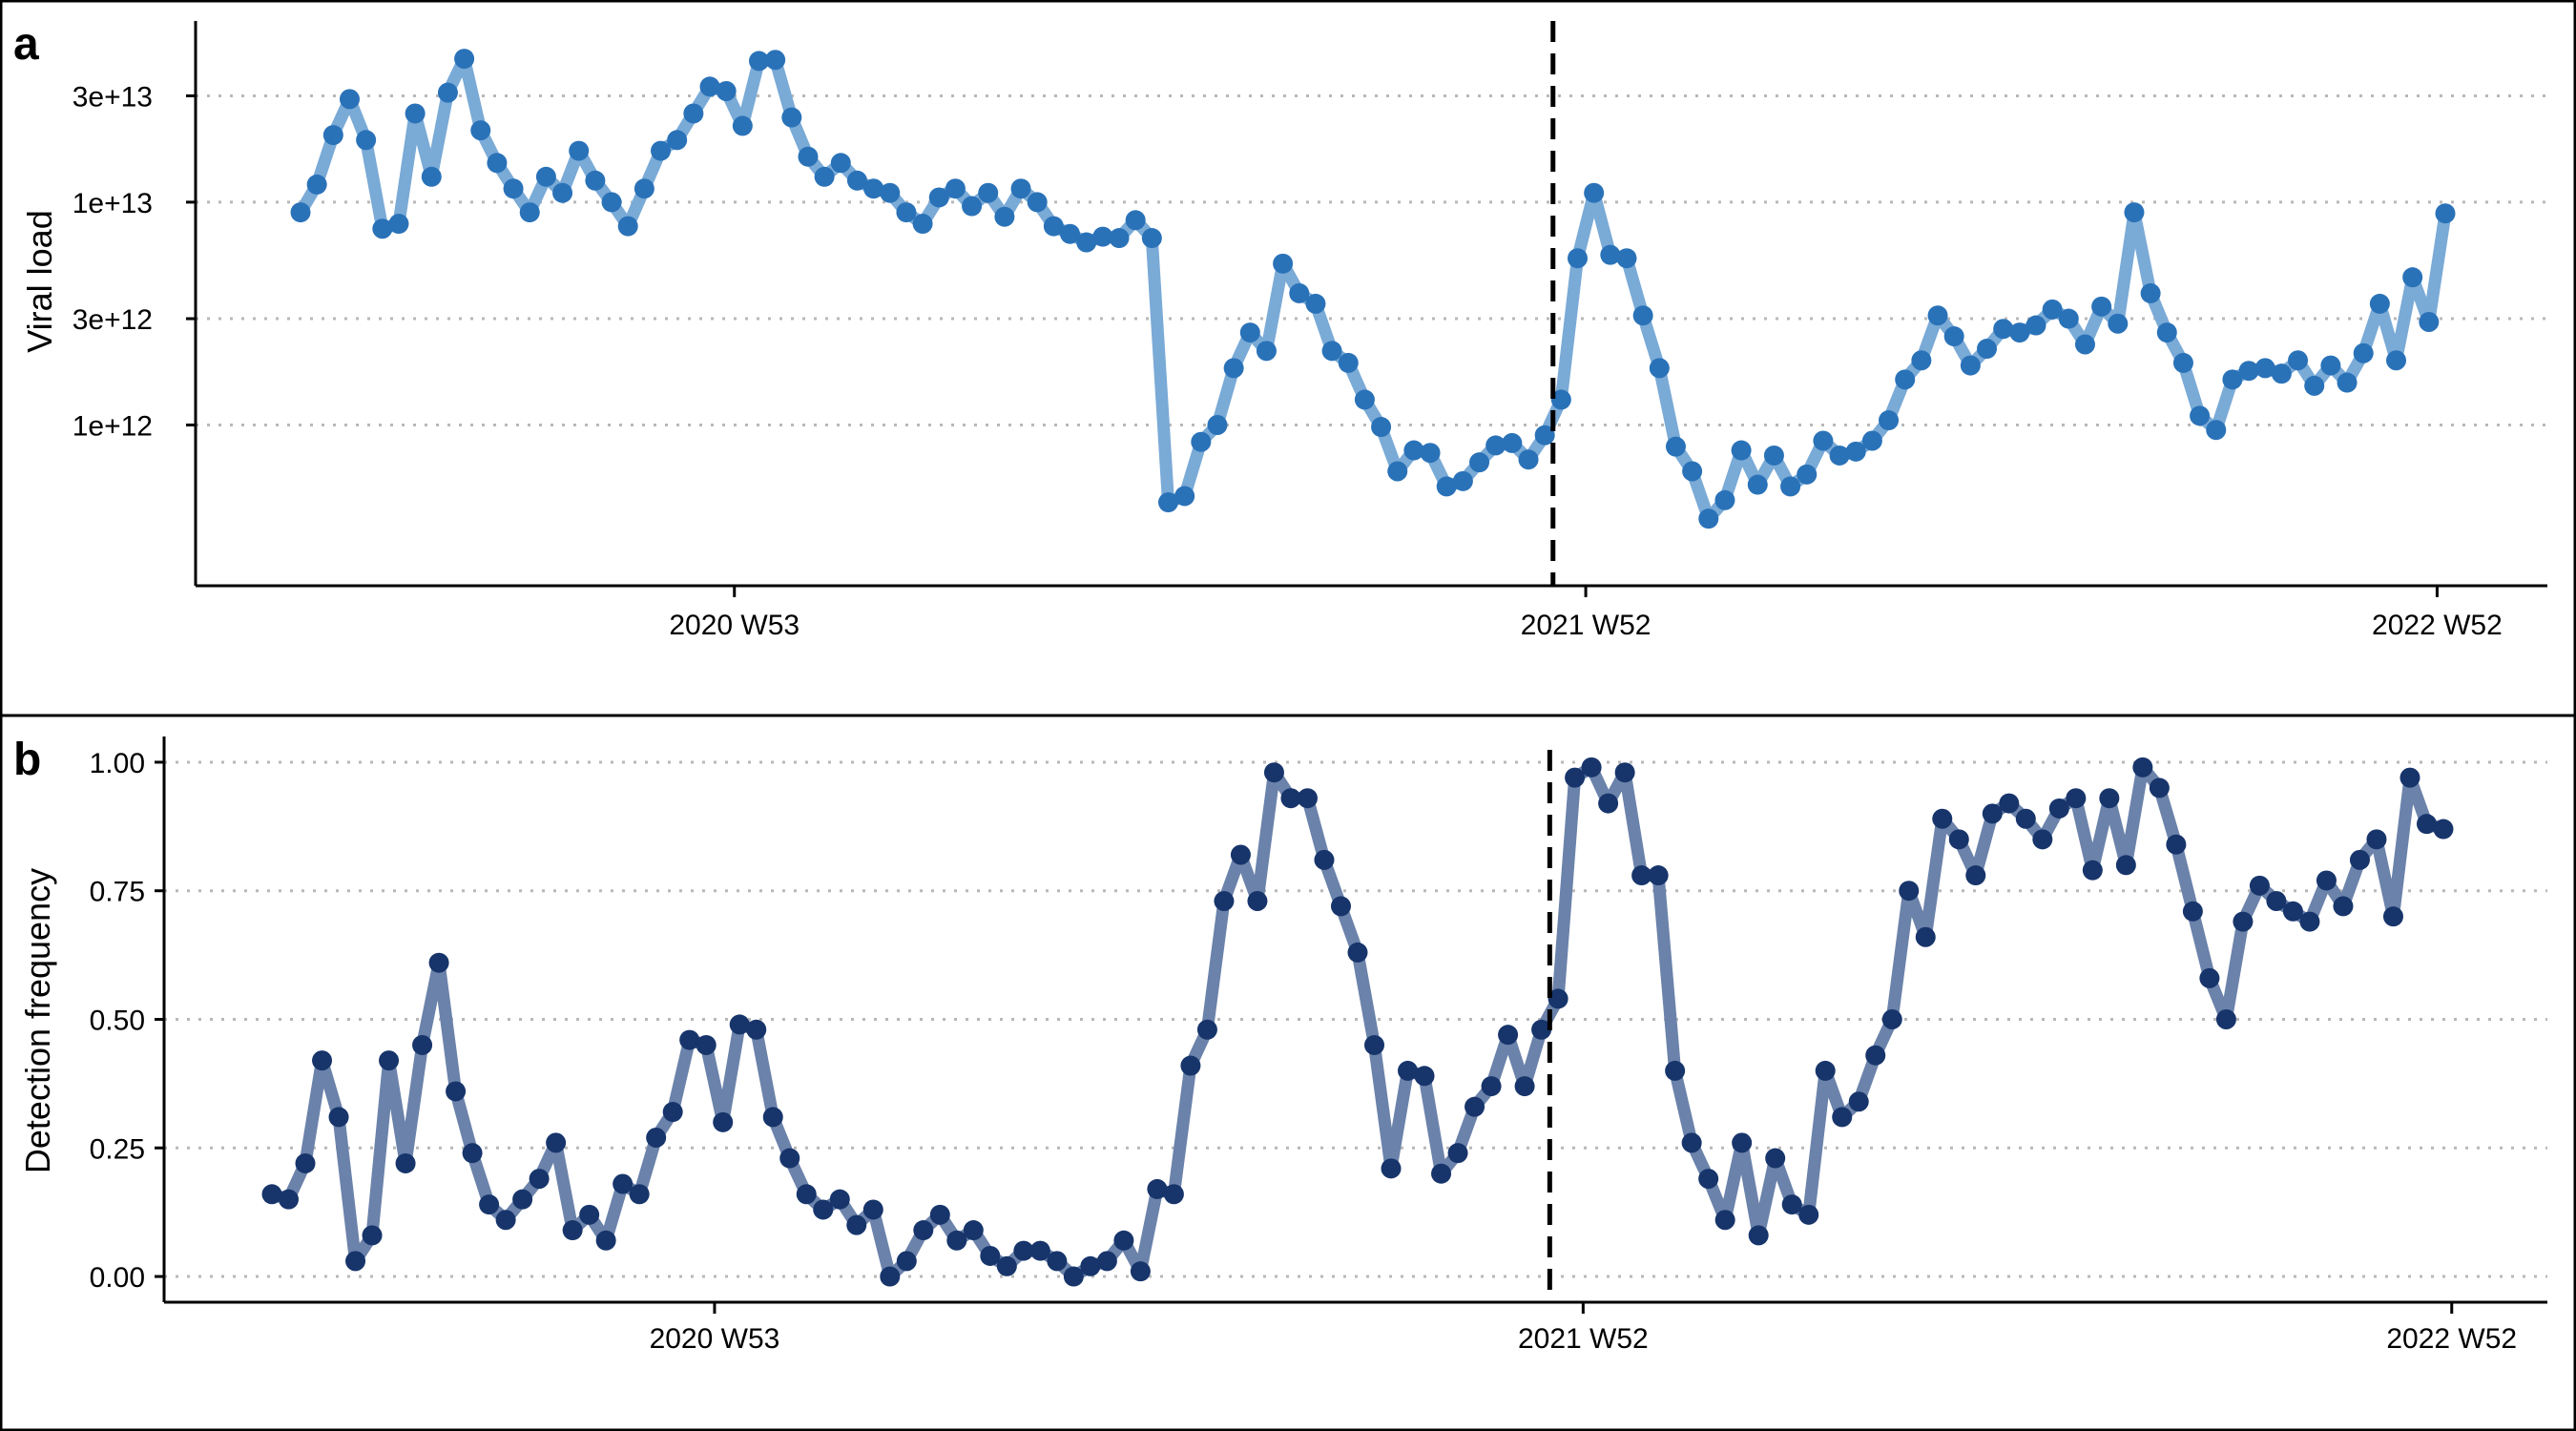 This screenshot has height=1431, width=2576. I want to click on x-tick-label: 2021 W52, so click(1586, 625).